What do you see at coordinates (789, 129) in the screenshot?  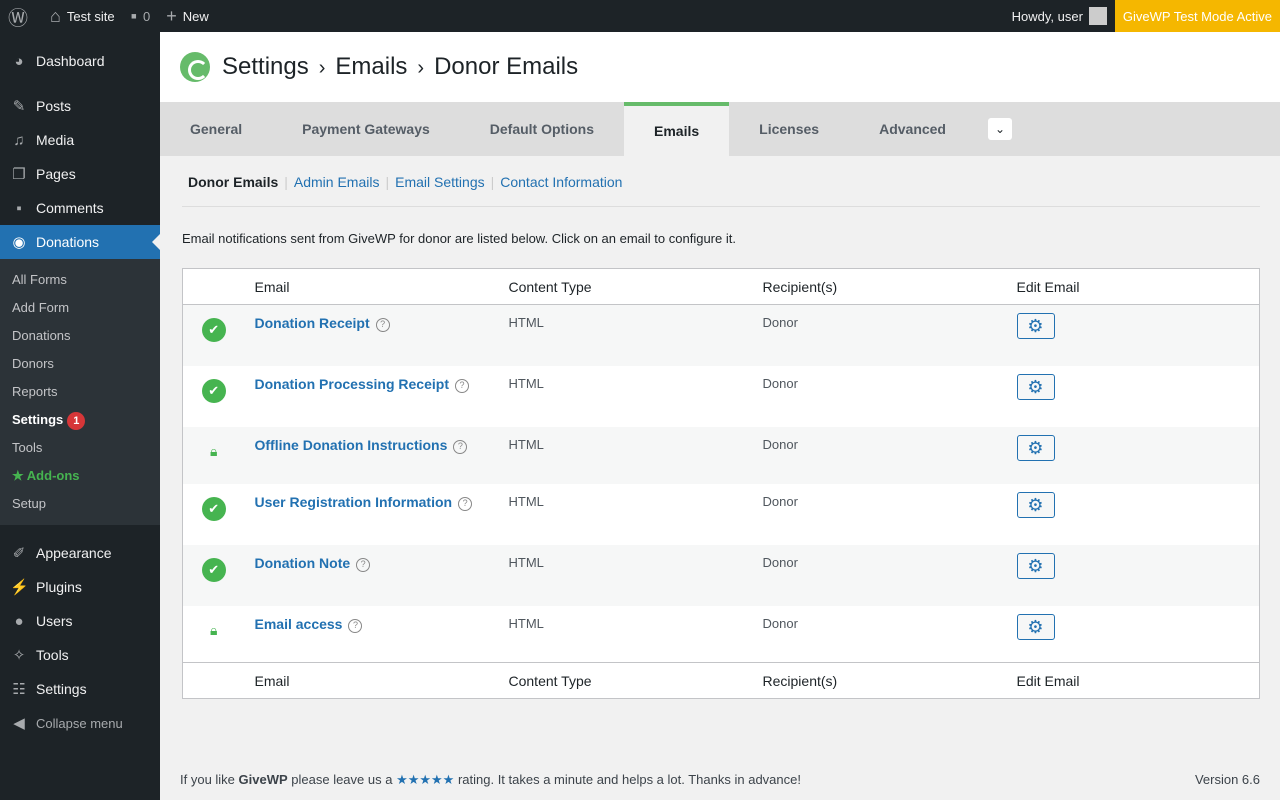 I see `tab-licenses: Licenses` at bounding box center [789, 129].